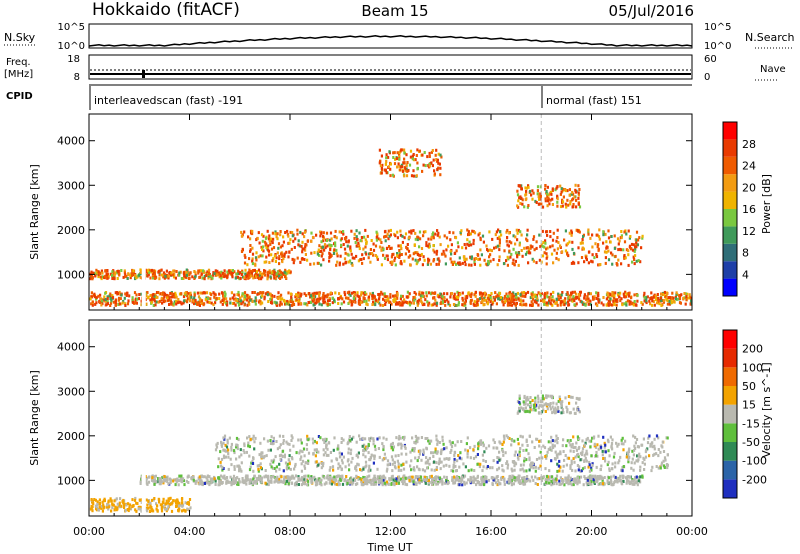 Image resolution: width=800 pixels, height=554 pixels. I want to click on freq-tick-top: 18, so click(73, 59).